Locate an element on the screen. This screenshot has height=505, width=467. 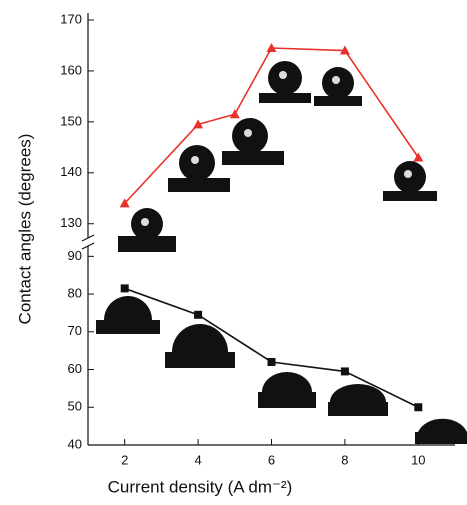
y-tick-label: 150 is located at coordinates (71, 120).